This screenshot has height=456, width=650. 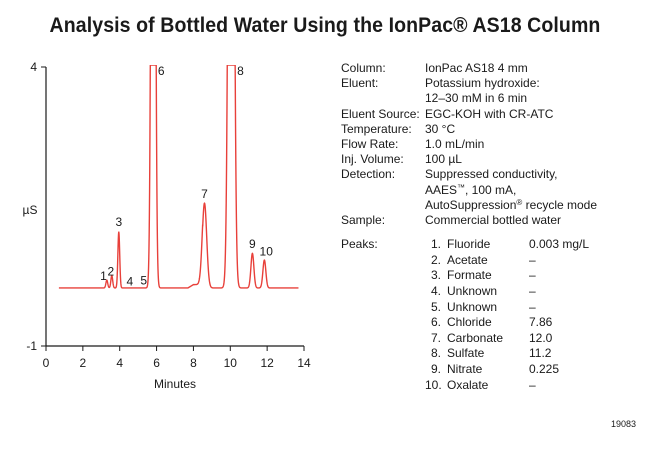 What do you see at coordinates (359, 244) in the screenshot?
I see `peaks-label: Peaks:` at bounding box center [359, 244].